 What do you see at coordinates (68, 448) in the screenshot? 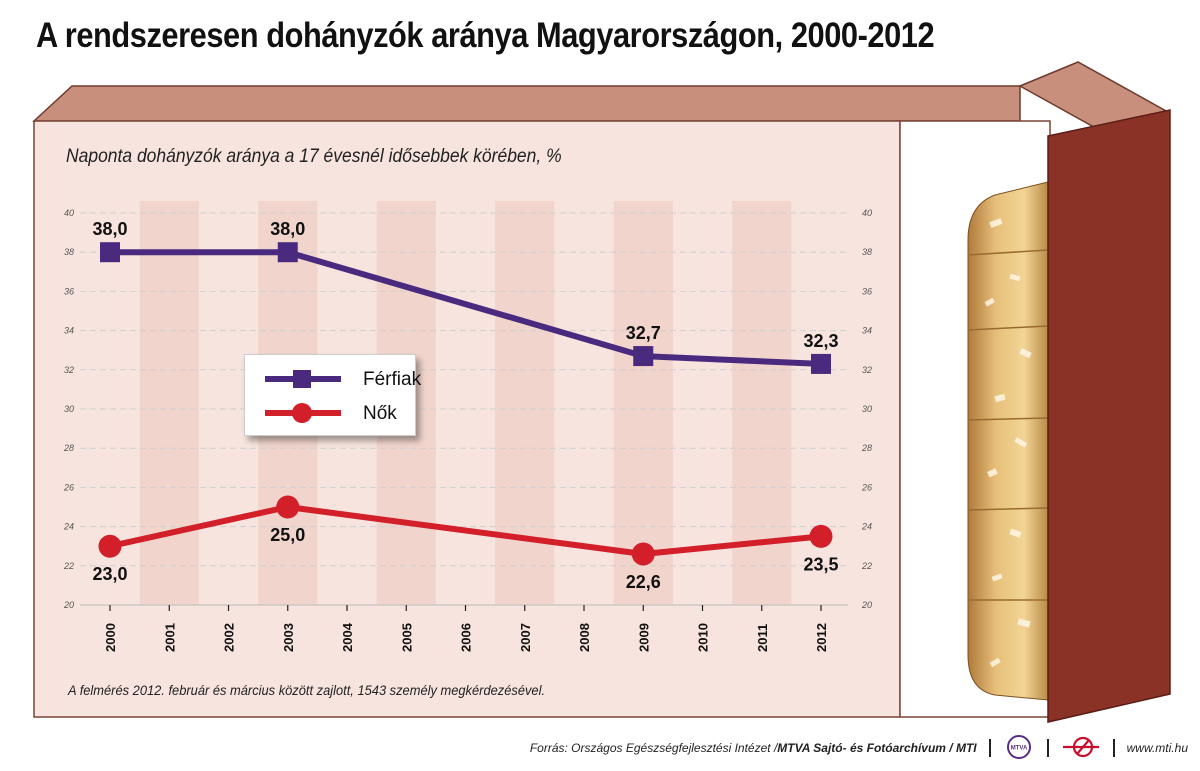
I see `y-tick-label-left: 28` at bounding box center [68, 448].